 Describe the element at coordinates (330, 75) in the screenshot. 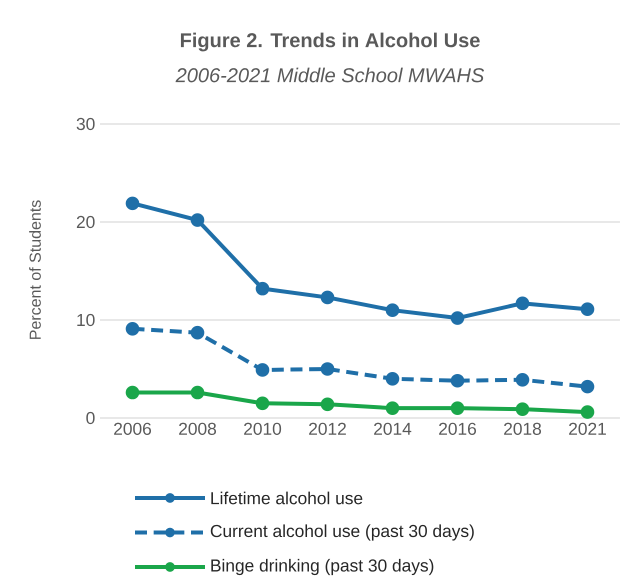

I see `chart-subtitle: 2006-2021 Middle School MWAHS` at that location.